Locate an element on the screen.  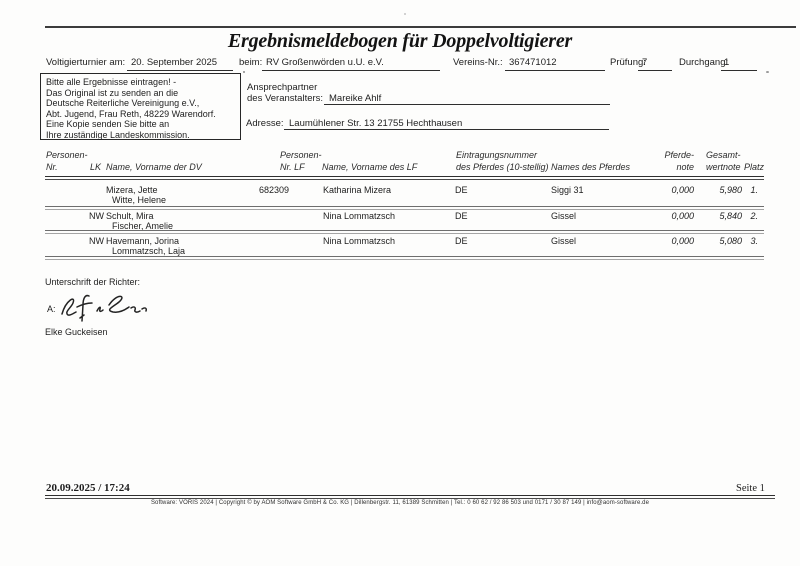
gesamtwertnote: 5,980 is located at coordinates (730, 190).